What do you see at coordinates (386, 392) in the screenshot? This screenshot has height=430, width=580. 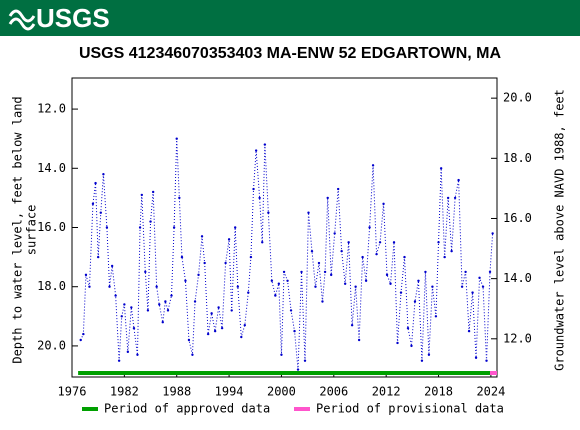 I see `x-tick-label: 2012` at bounding box center [386, 392].